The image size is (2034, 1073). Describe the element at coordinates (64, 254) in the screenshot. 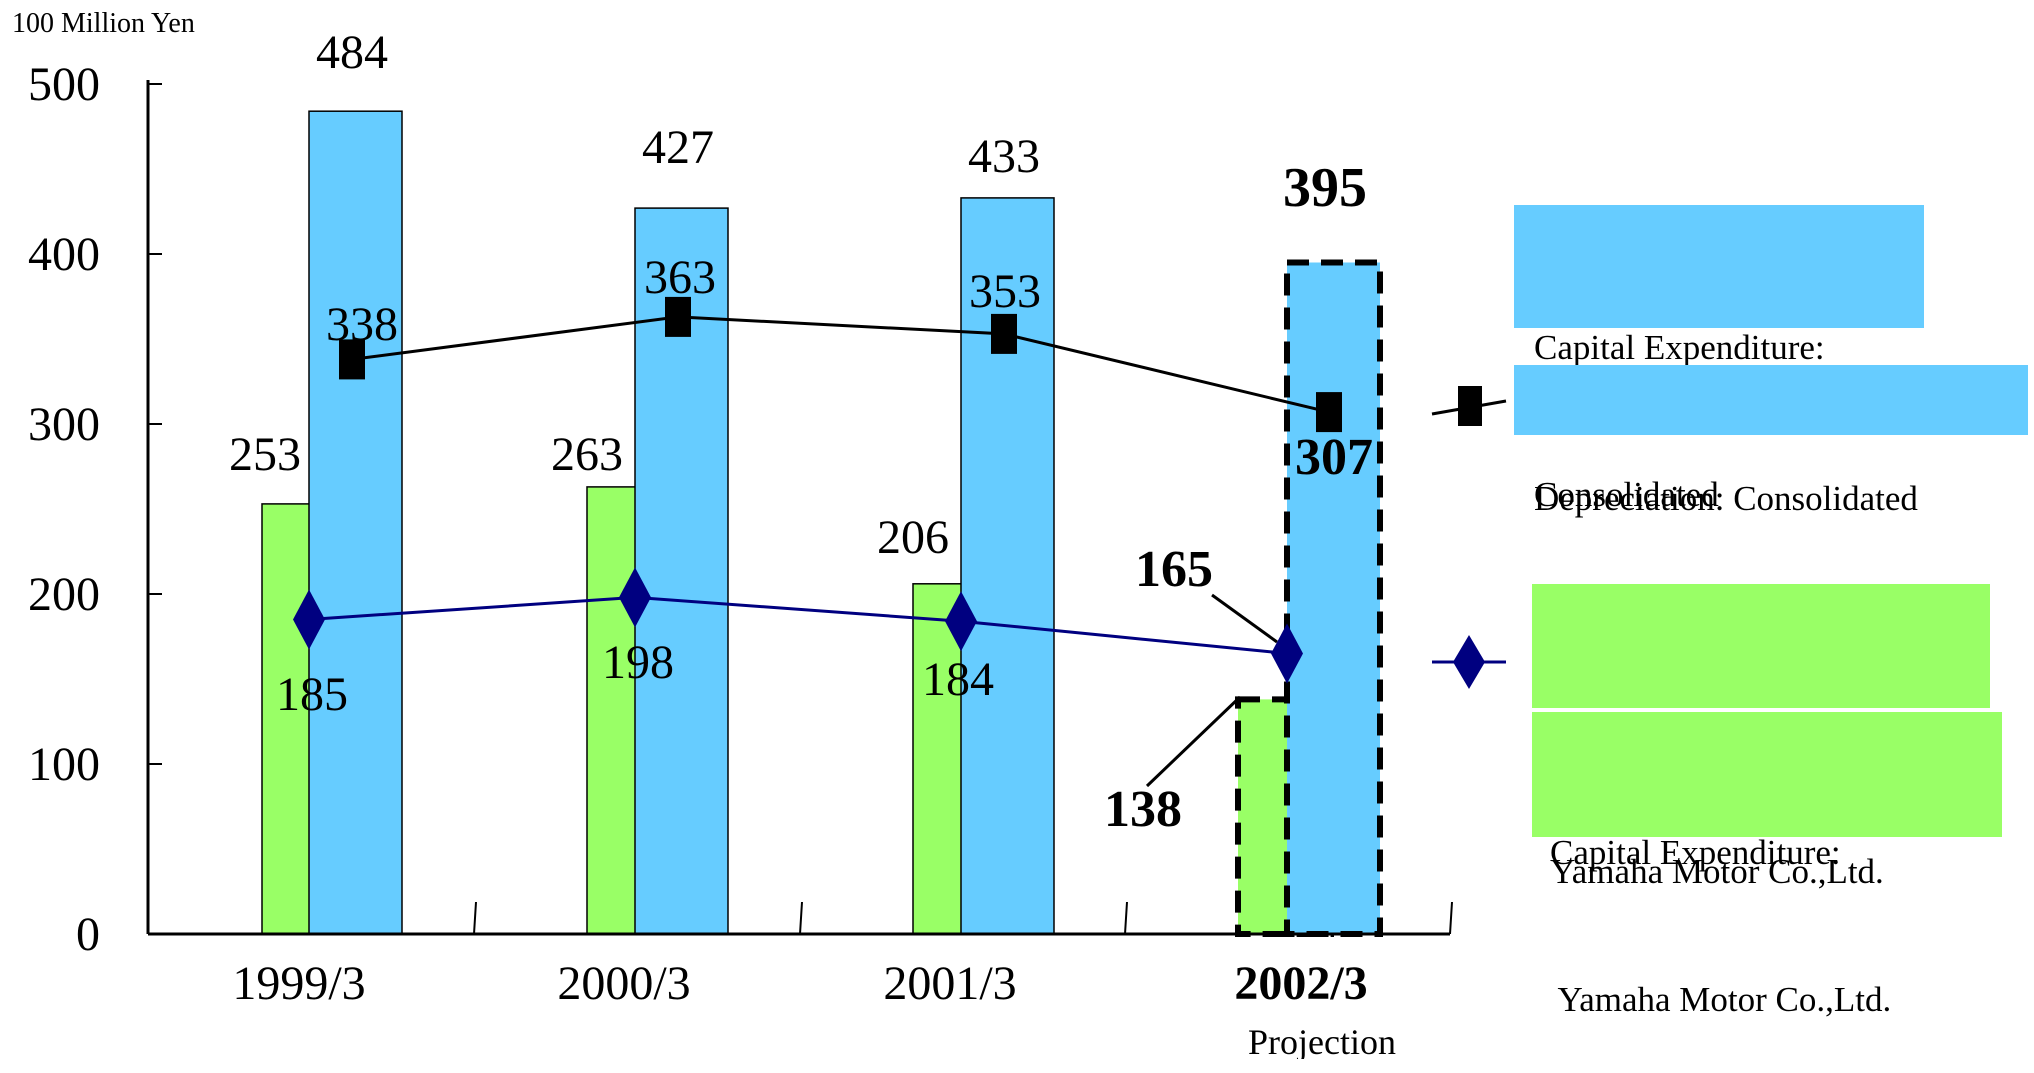

I see `y-tick-label: 400` at that location.